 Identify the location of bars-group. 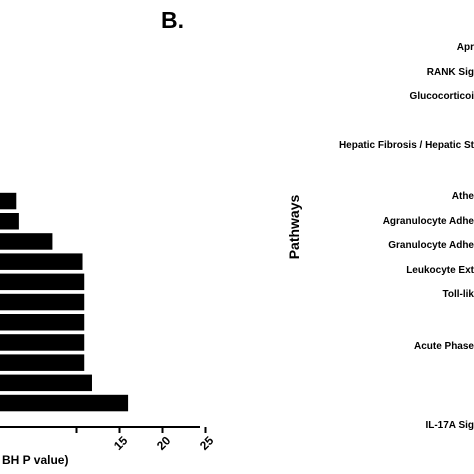
(64, 302).